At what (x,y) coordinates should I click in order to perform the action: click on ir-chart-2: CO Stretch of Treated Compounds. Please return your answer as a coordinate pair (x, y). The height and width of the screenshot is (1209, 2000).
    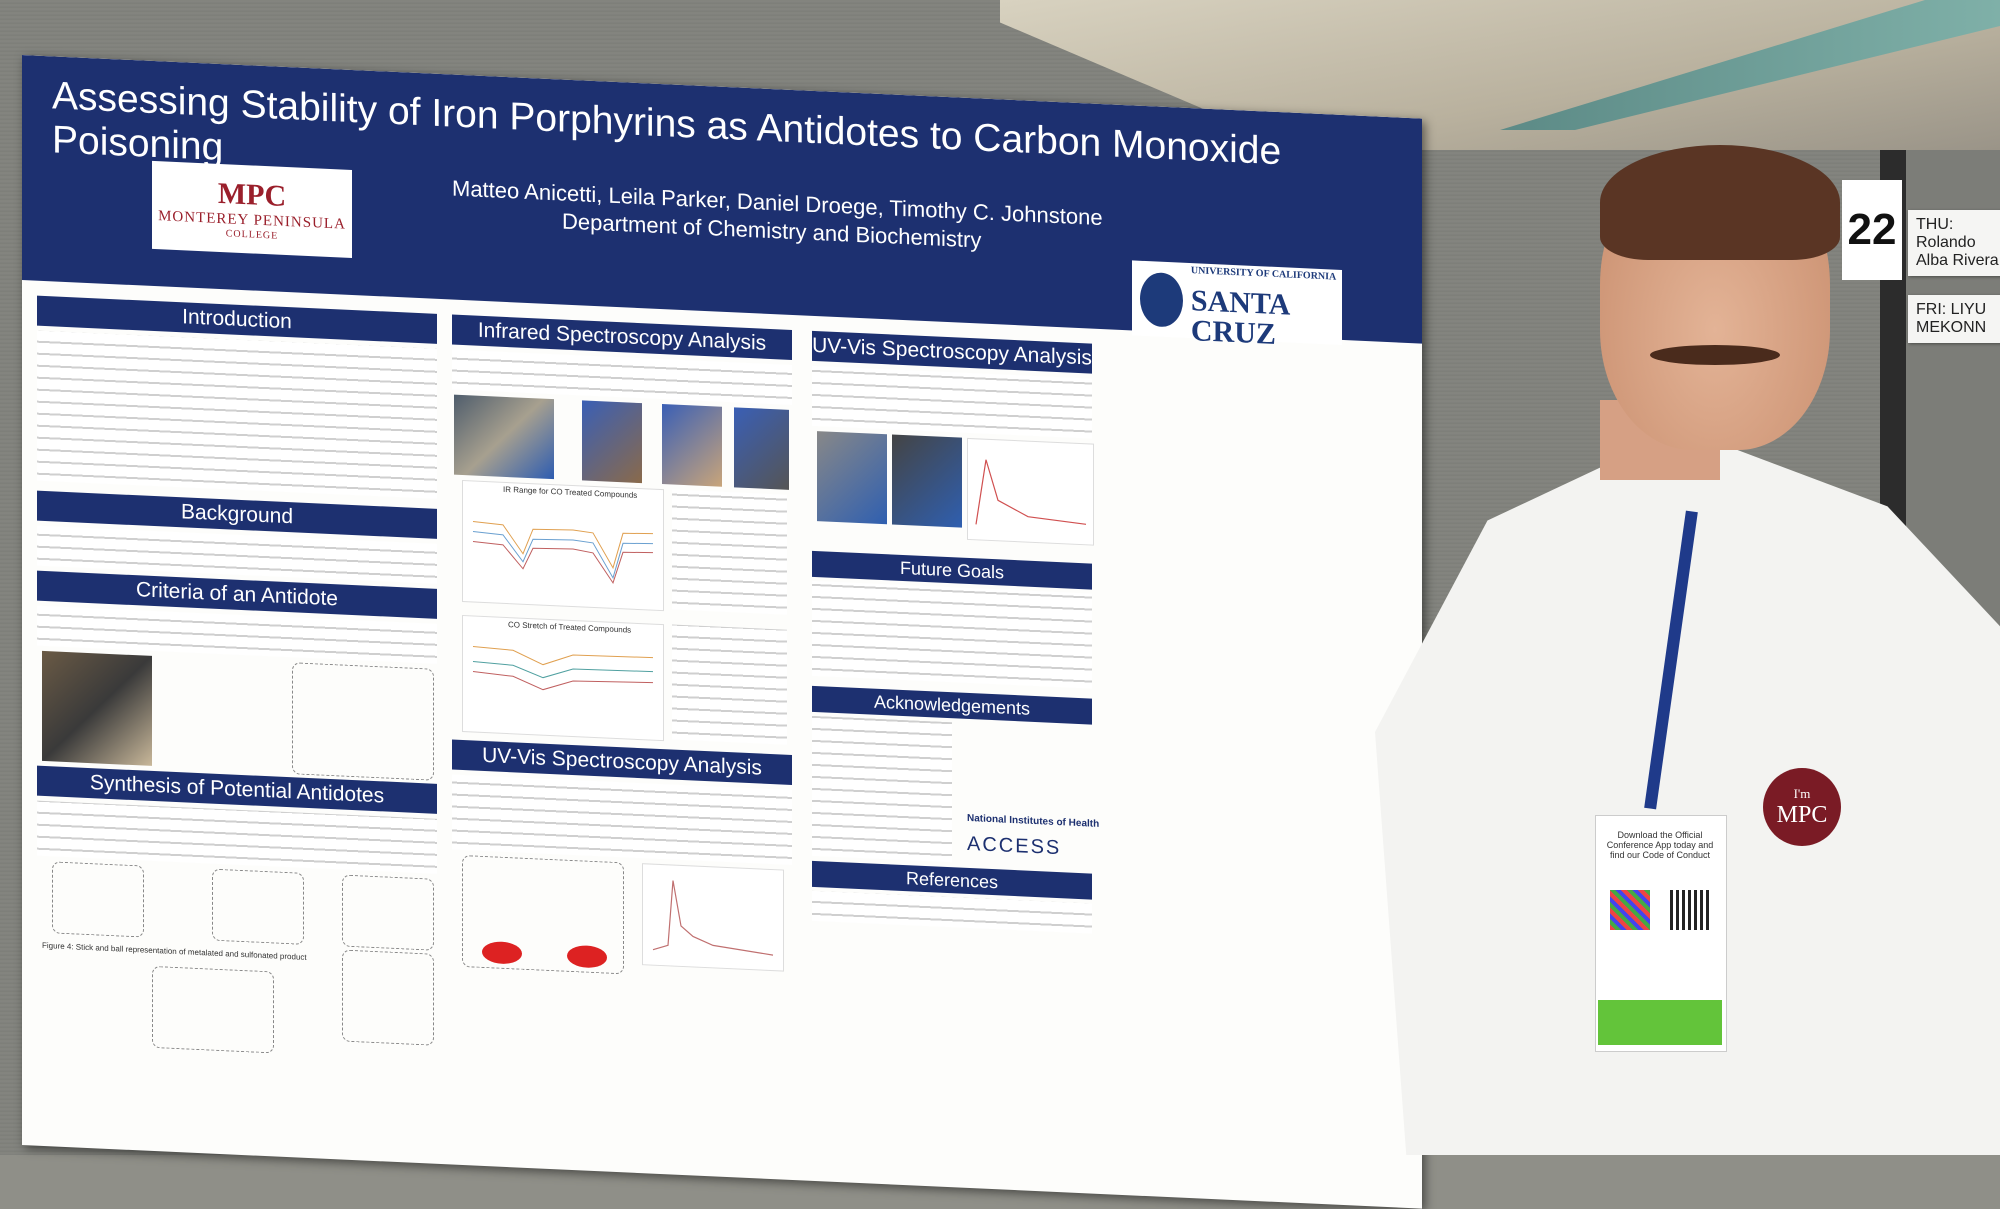
    Looking at the image, I should click on (563, 678).